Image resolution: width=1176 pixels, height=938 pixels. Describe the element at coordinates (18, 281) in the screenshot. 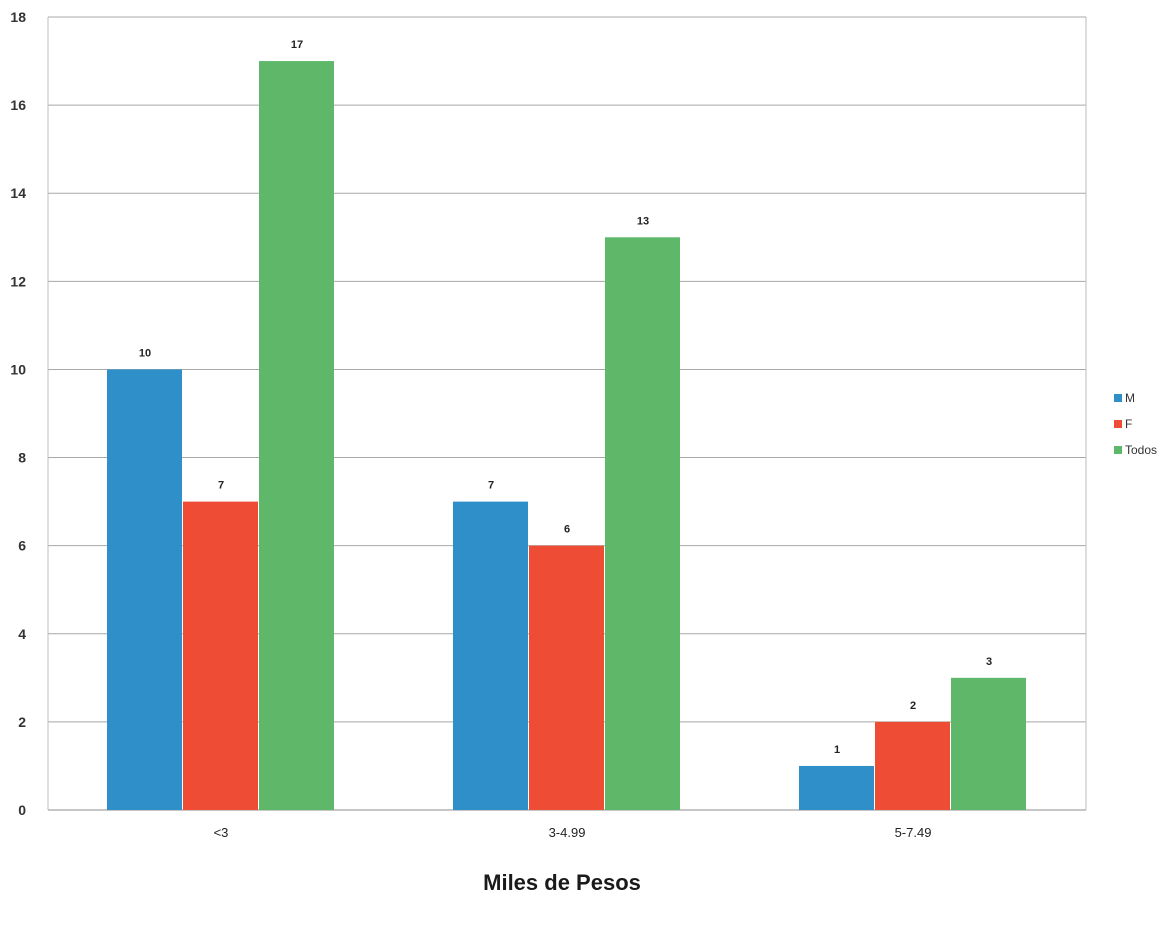

I see `y-tick-label: 12` at that location.